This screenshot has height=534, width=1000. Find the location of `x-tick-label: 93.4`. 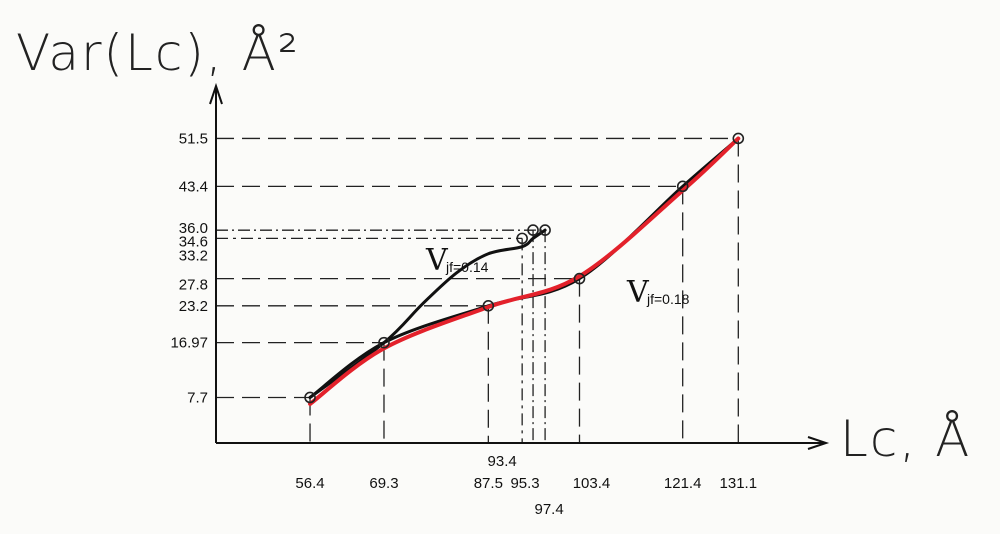

x-tick-label: 93.4 is located at coordinates (502, 461).